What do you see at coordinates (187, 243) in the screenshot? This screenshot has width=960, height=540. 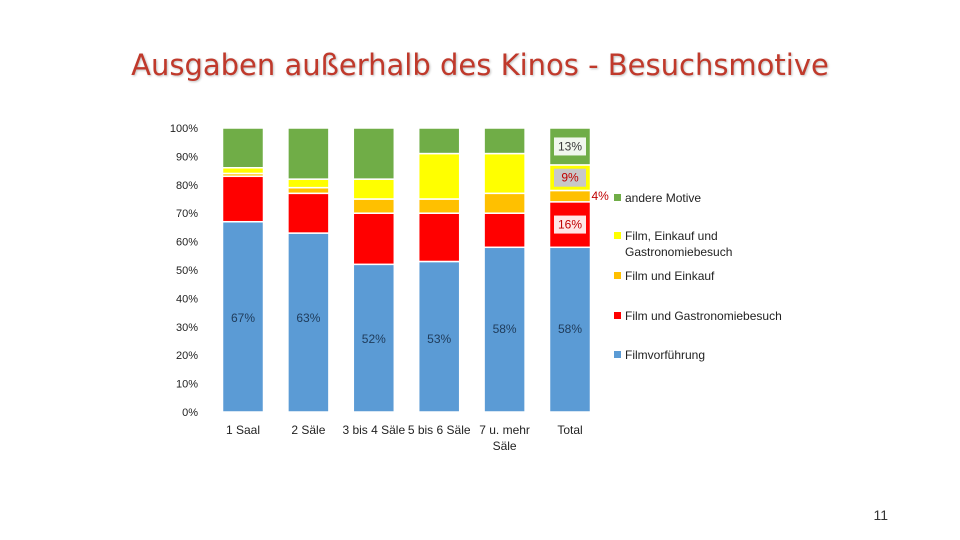 I see `y-tick-label: 60%` at bounding box center [187, 243].